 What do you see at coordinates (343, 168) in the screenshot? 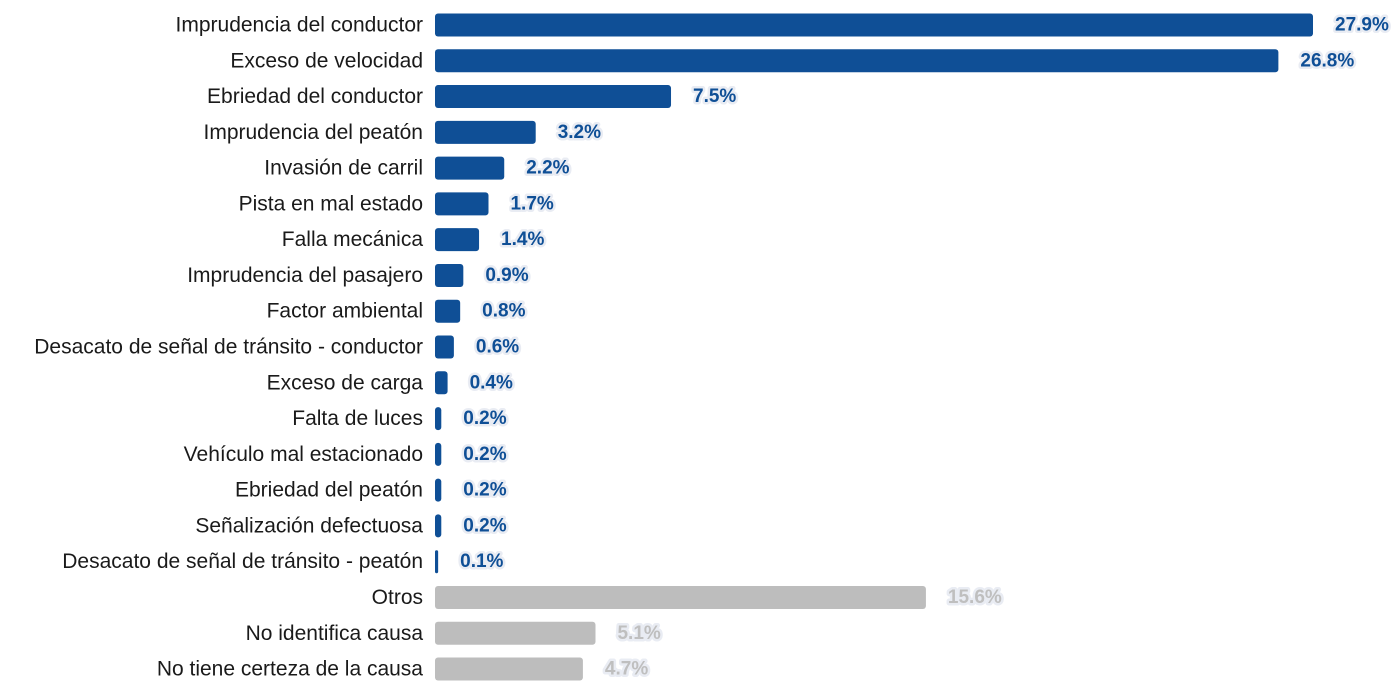
I see `category-label: Invasión de carril` at bounding box center [343, 168].